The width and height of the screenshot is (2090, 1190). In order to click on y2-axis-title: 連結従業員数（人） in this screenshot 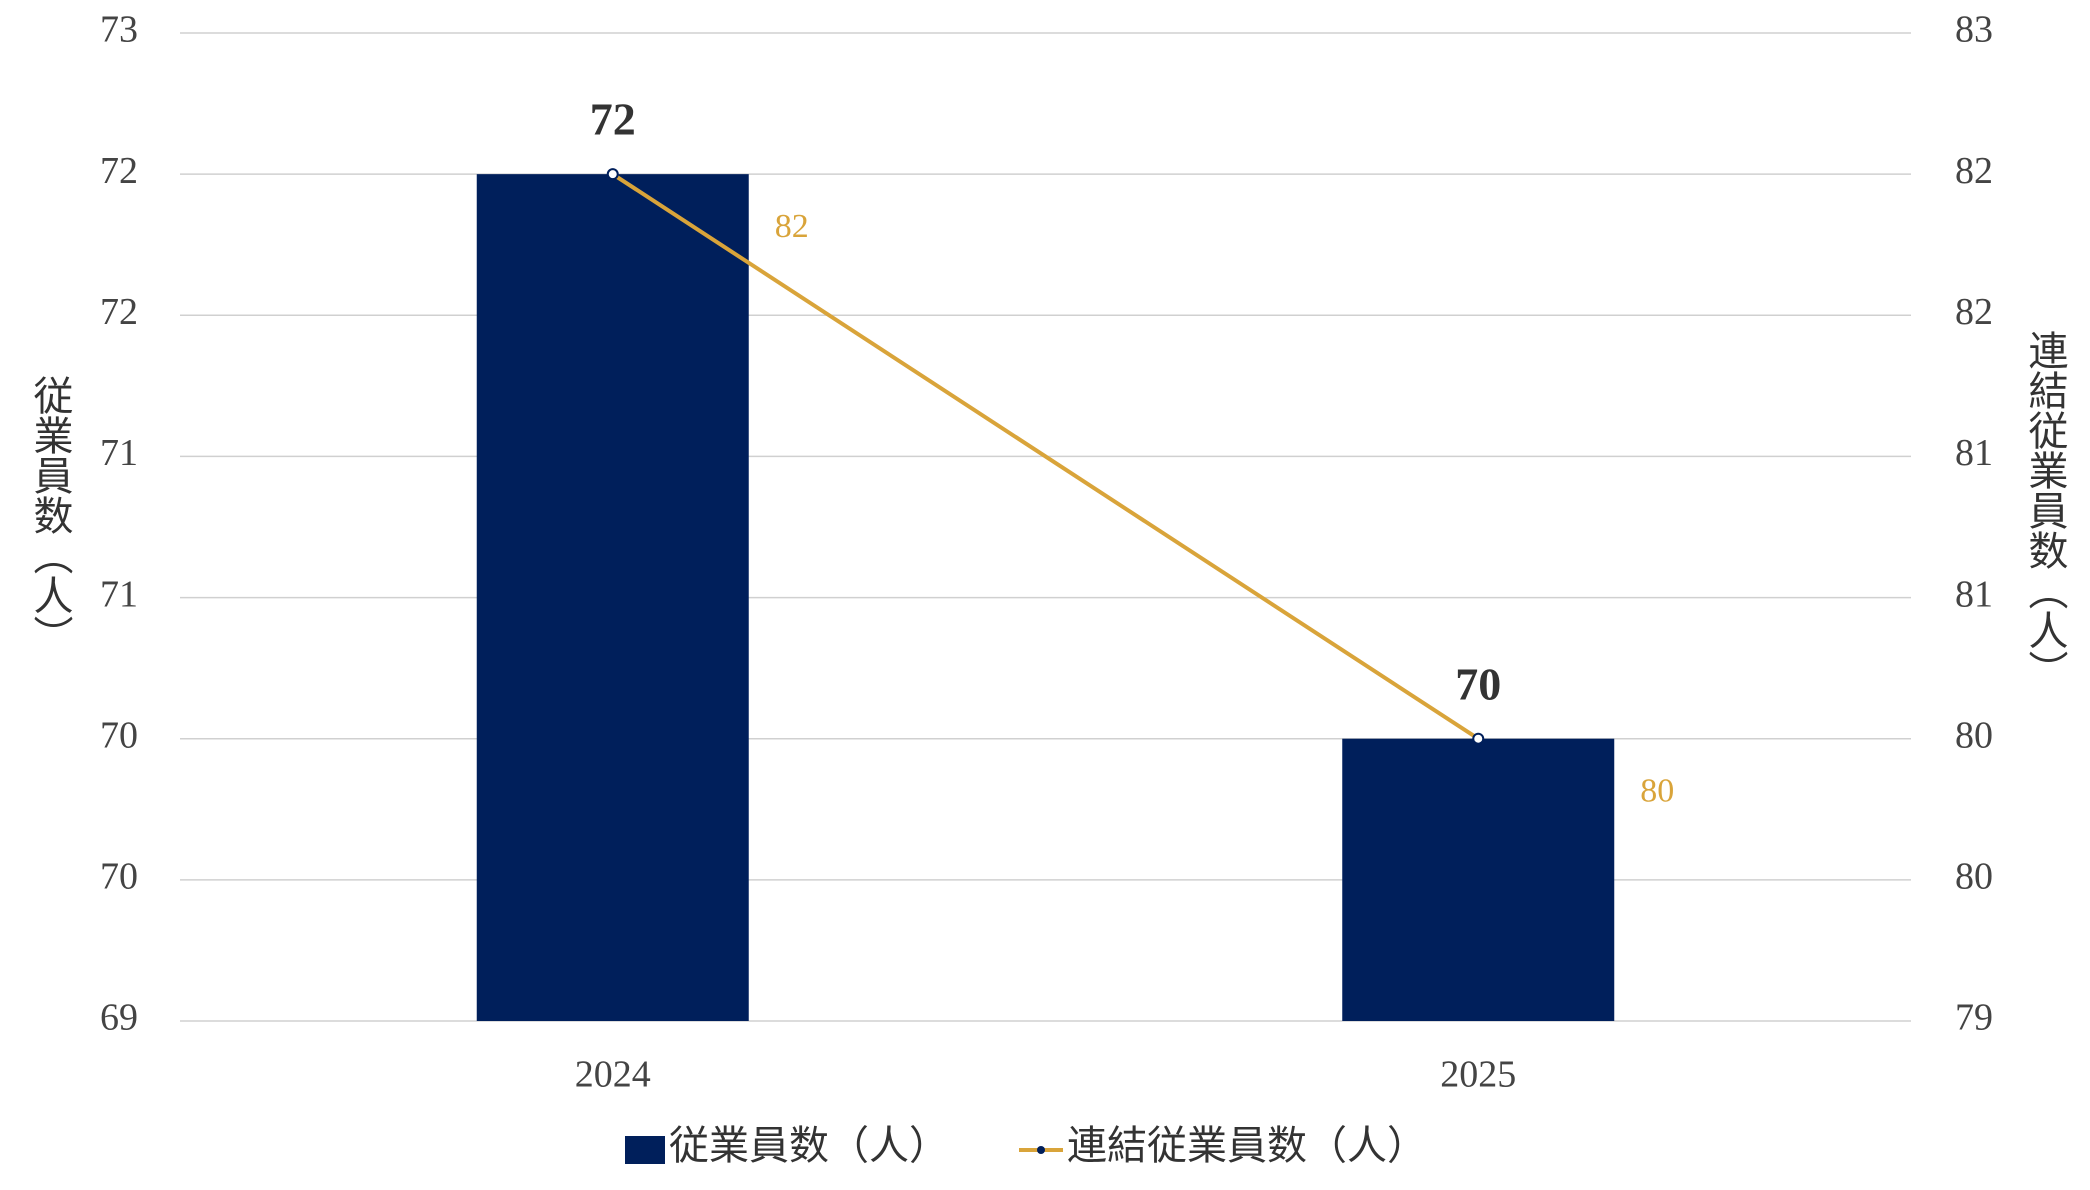, I will do `click(2046, 510)`.